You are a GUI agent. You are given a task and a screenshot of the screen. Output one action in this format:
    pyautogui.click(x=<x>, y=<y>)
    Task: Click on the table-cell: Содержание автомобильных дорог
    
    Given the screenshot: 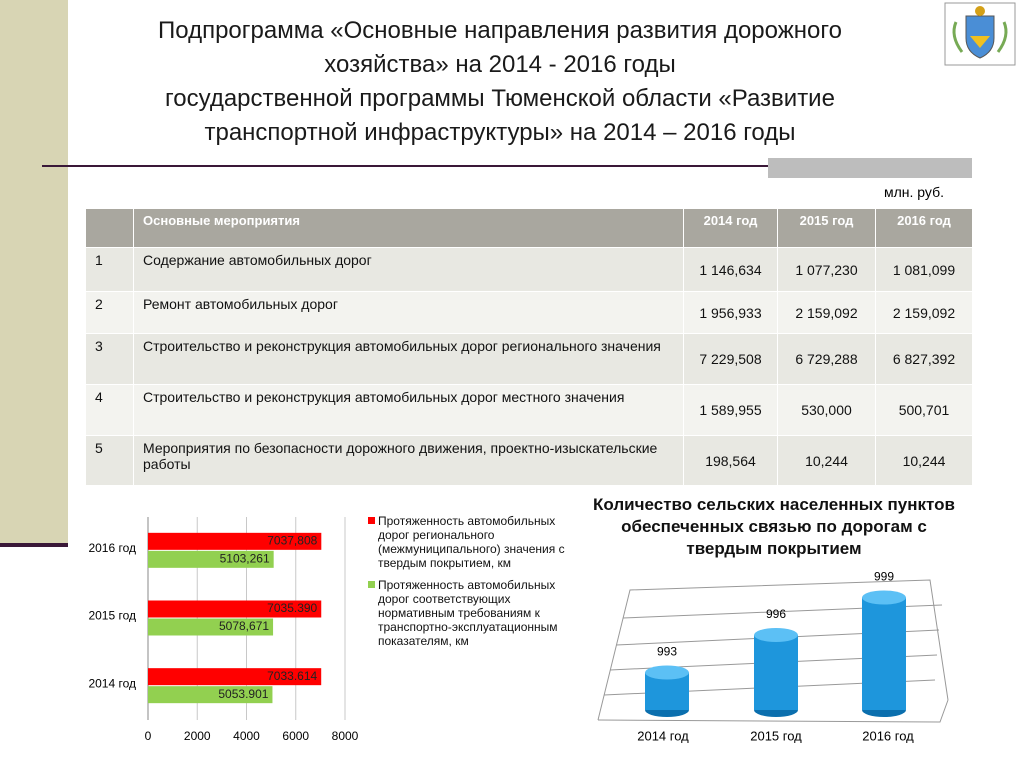 What is the action you would take?
    pyautogui.click(x=408, y=269)
    